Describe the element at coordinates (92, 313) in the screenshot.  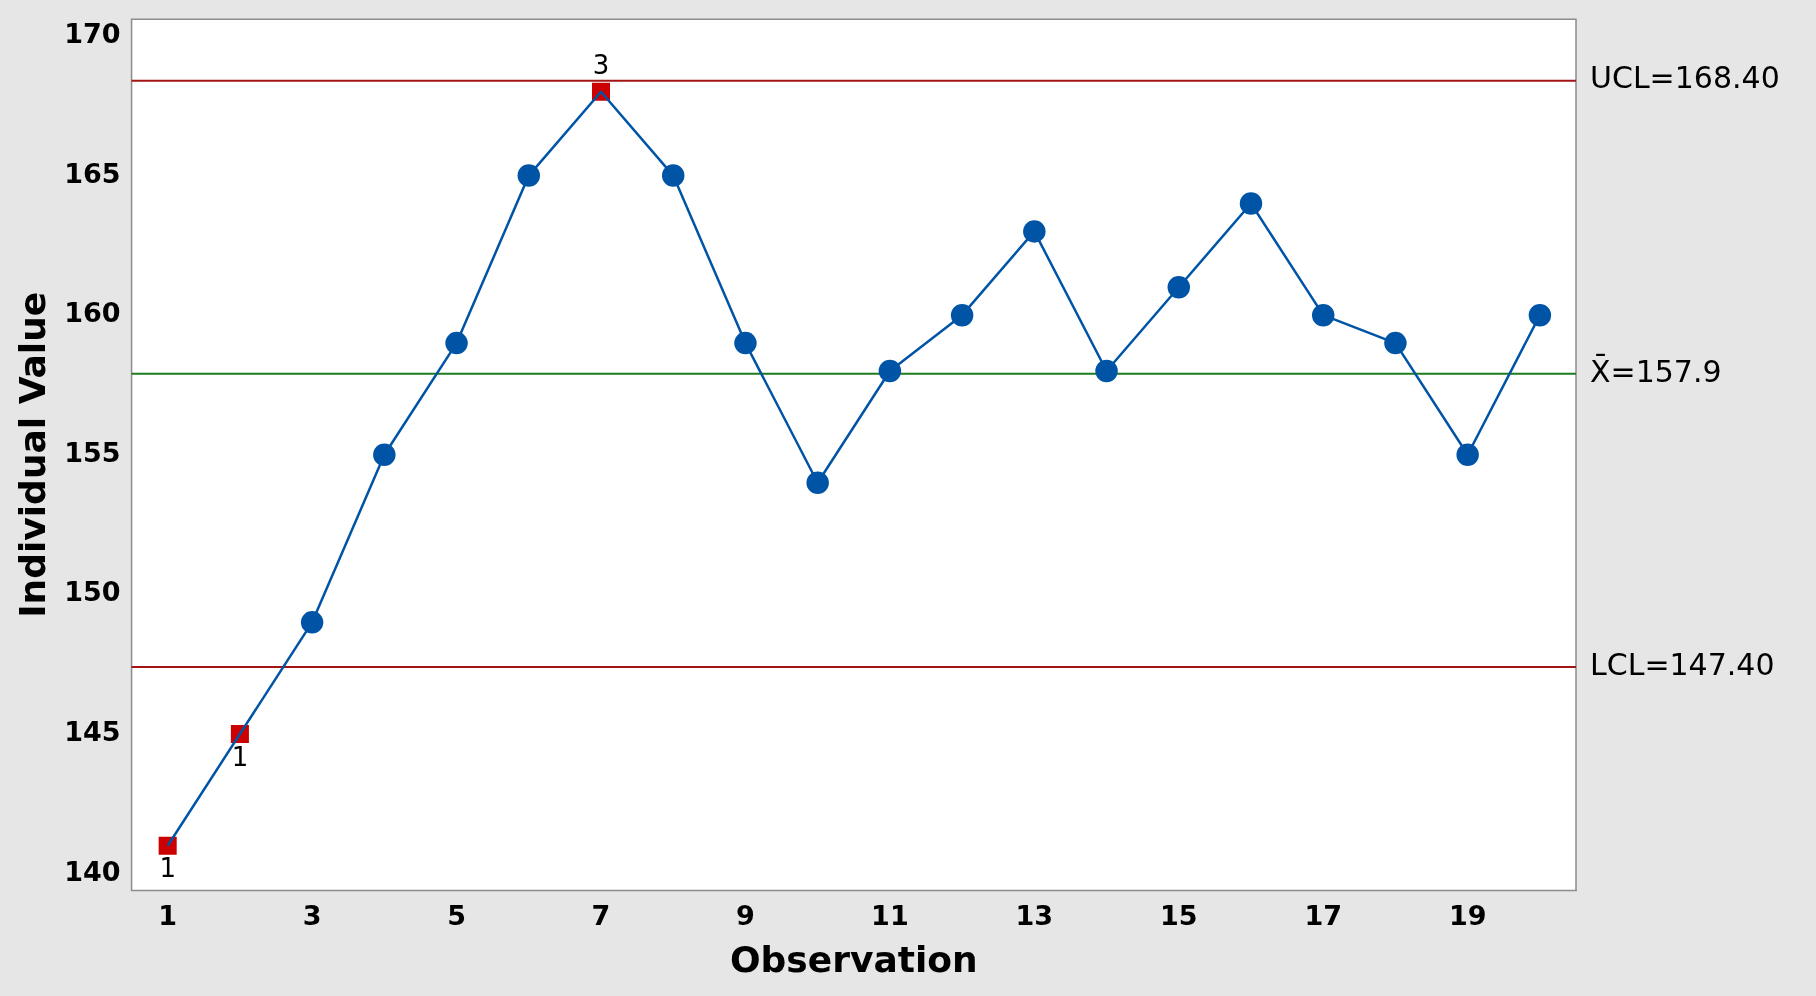
I see `y-tick-label: 160` at that location.